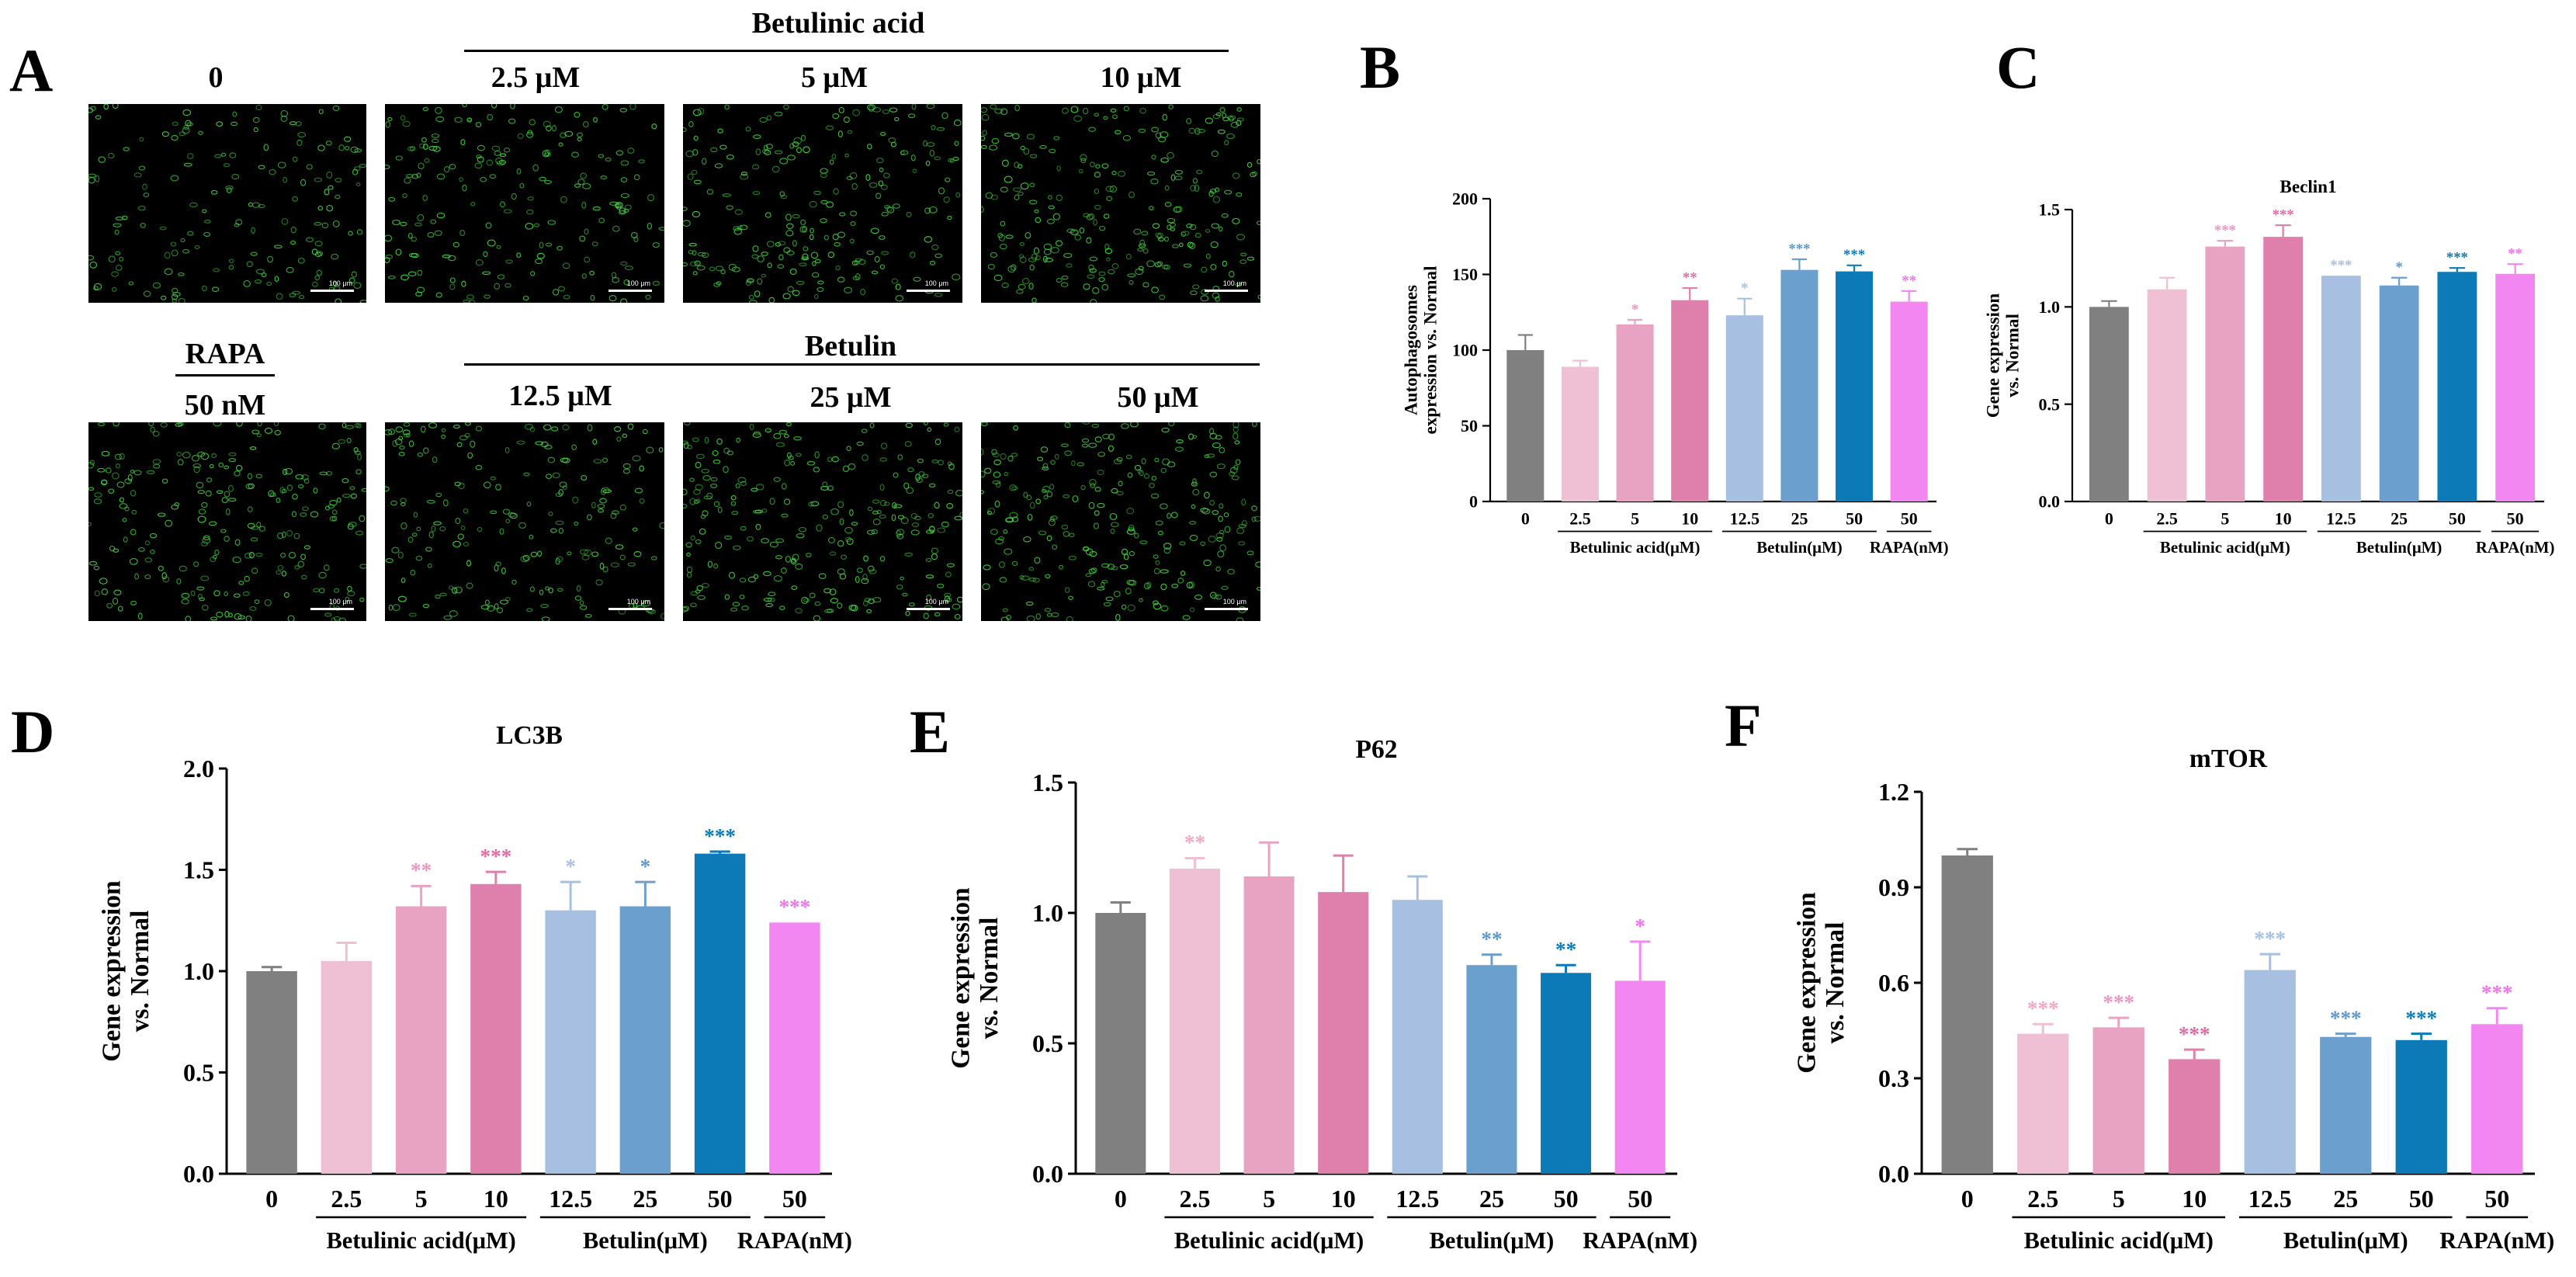 Image resolution: width=2576 pixels, height=1277 pixels. I want to click on scale-bar-label: 100 μm, so click(340, 602).